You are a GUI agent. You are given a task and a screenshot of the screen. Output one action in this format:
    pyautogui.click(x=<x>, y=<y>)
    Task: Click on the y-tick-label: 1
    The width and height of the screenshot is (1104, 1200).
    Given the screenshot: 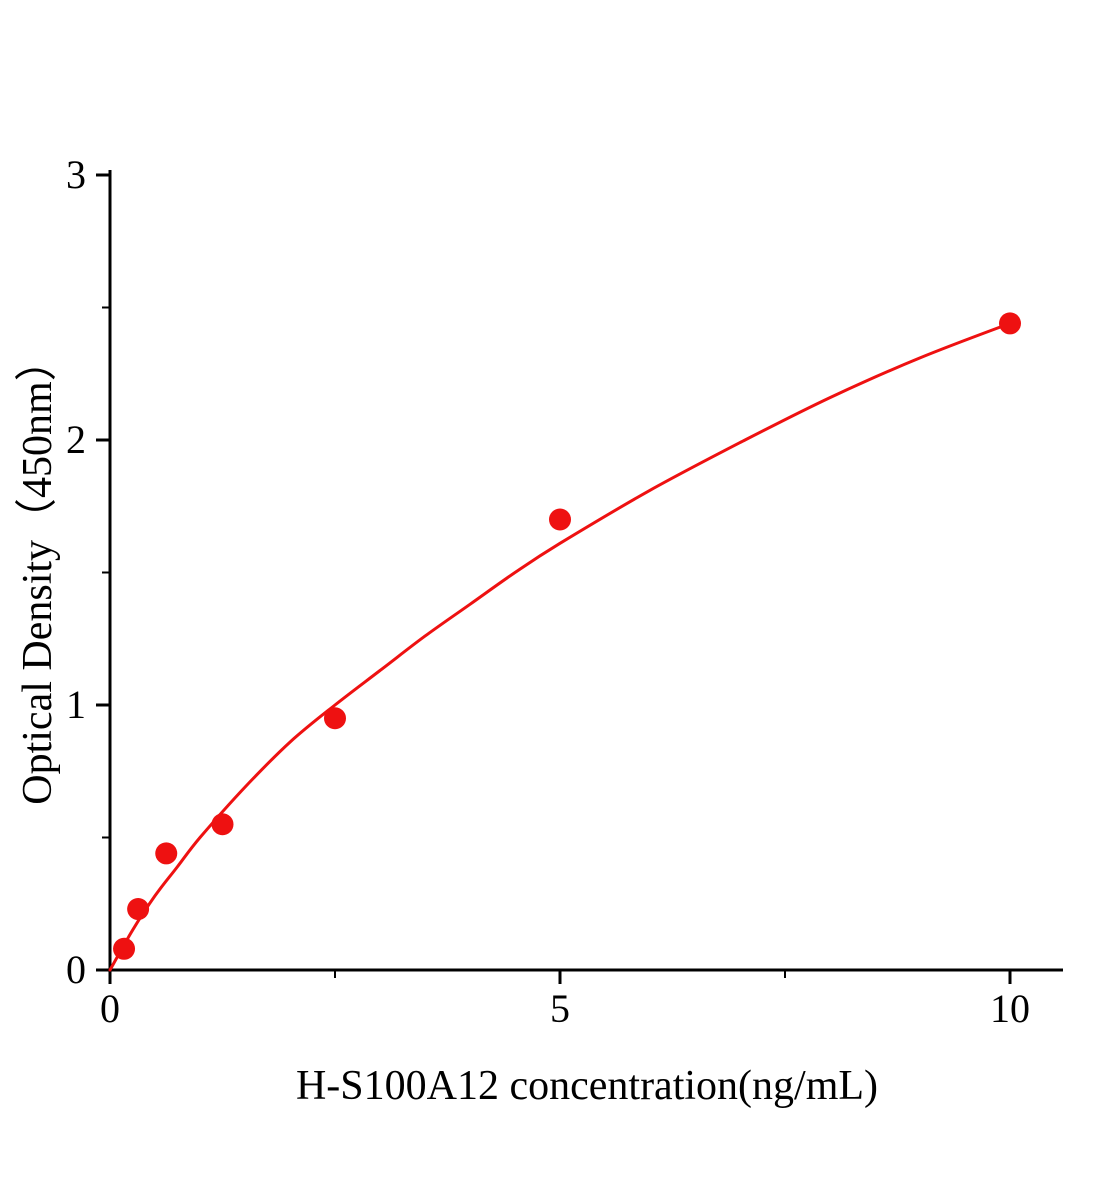 What is the action you would take?
    pyautogui.click(x=76, y=704)
    